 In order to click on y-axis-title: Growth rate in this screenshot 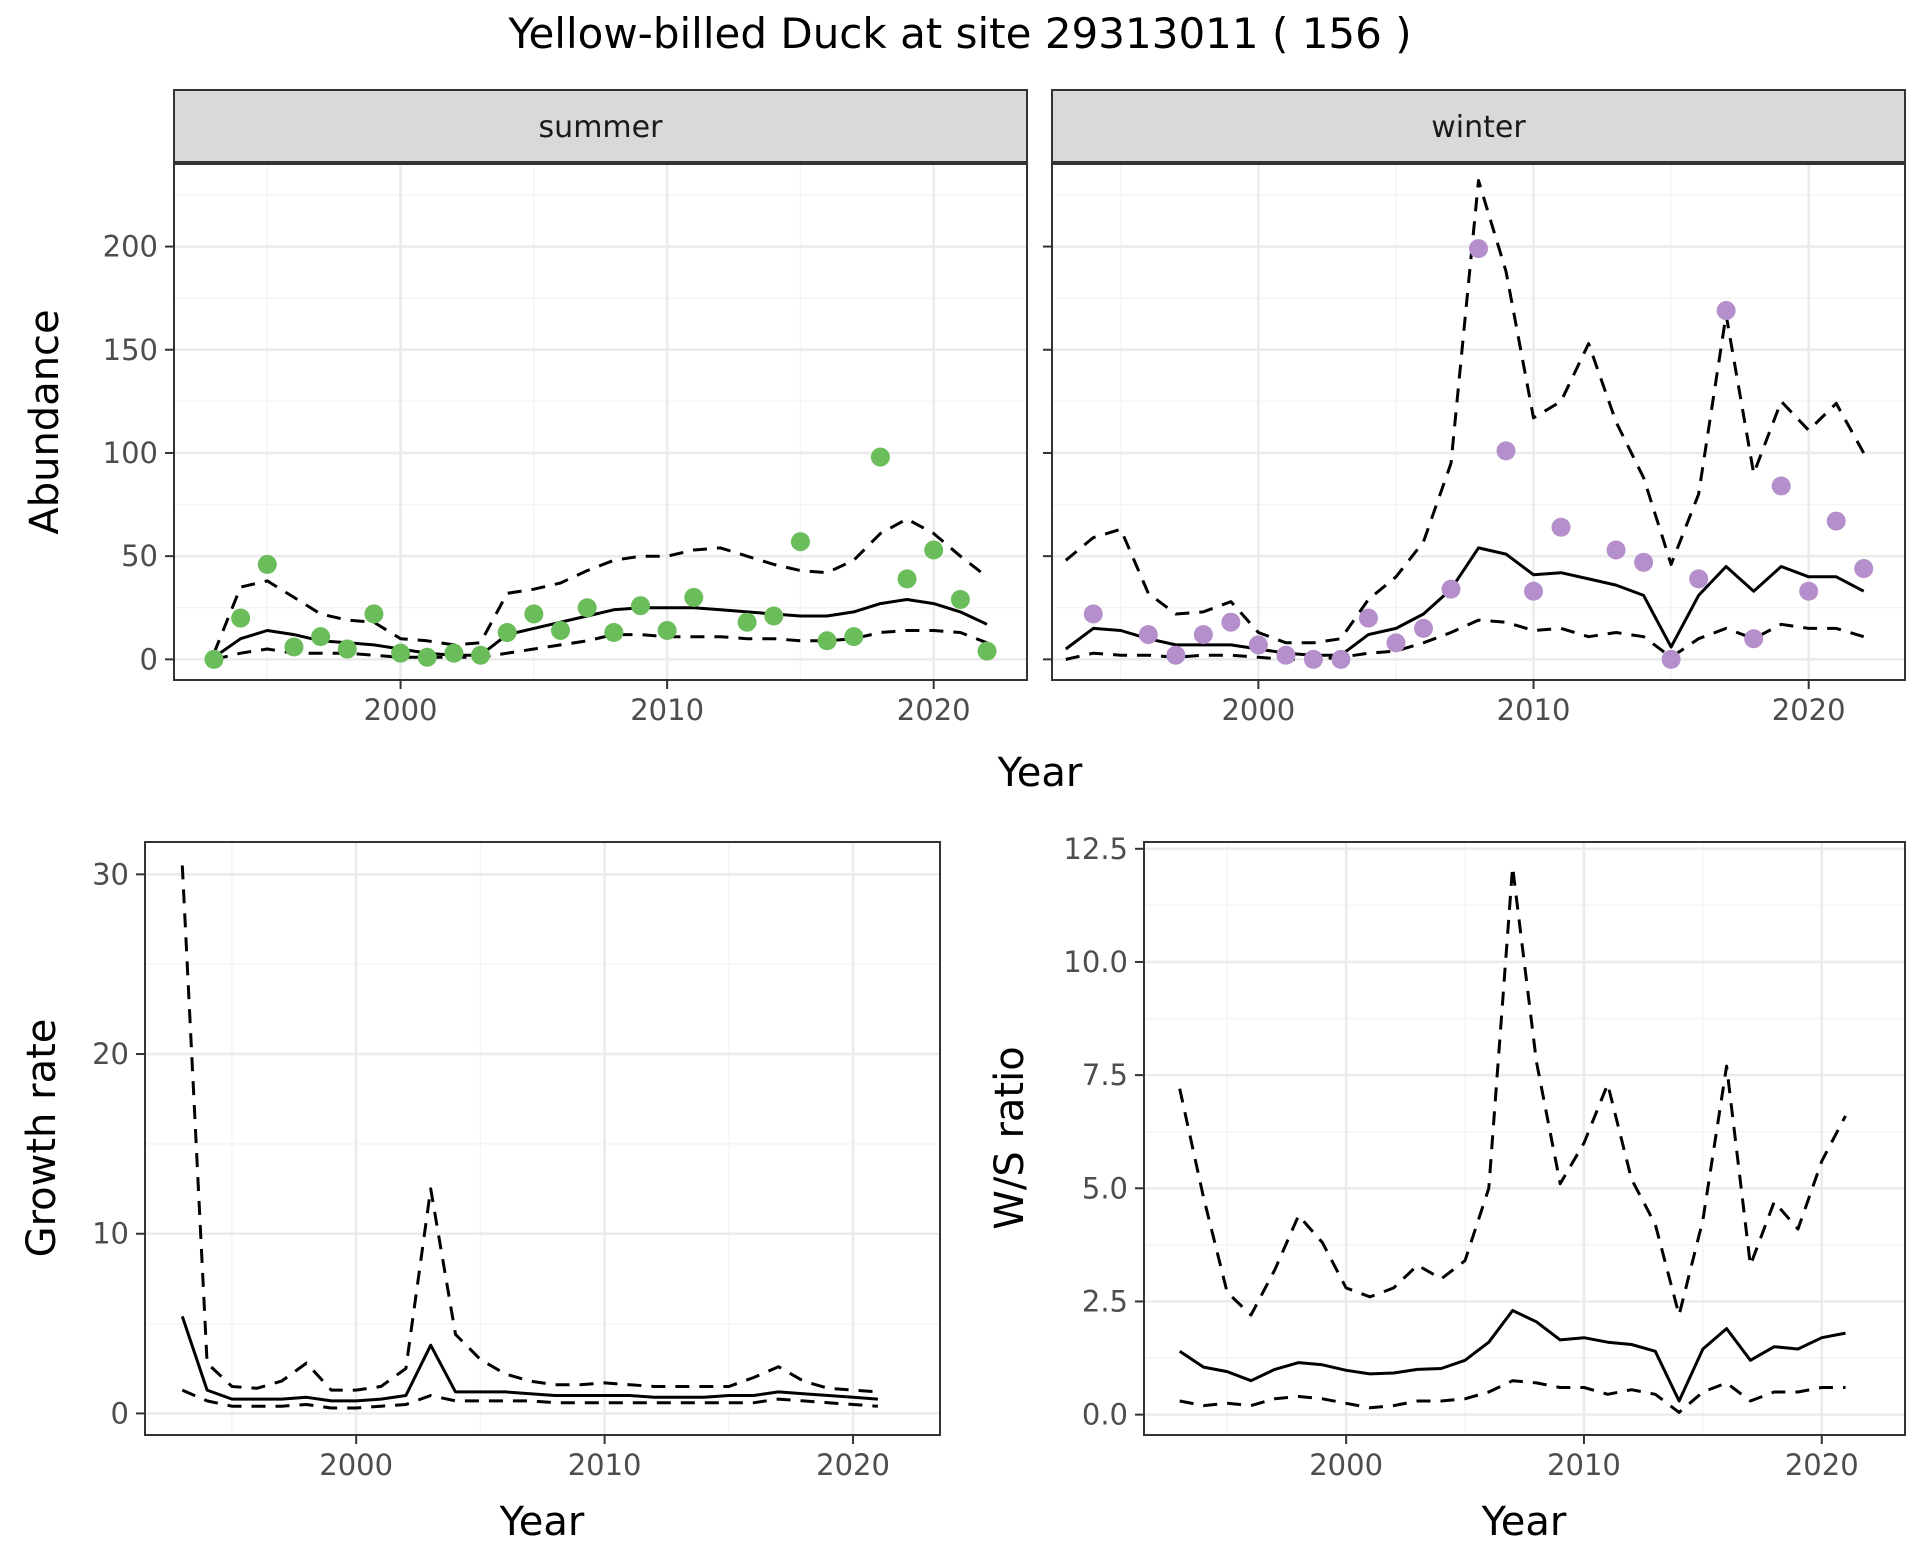, I will do `click(42, 1138)`.